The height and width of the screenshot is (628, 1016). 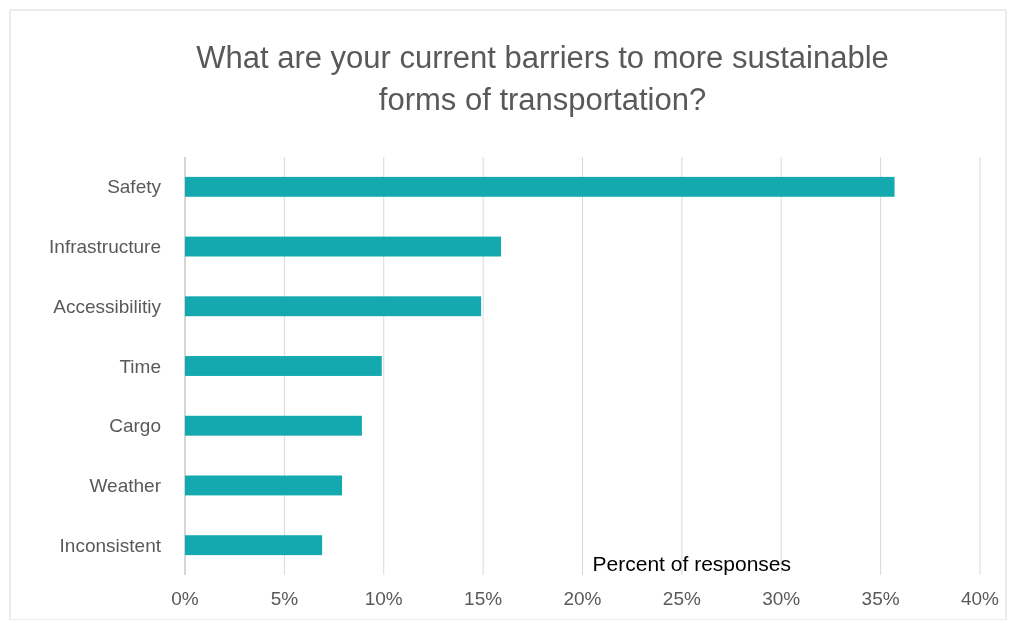 I want to click on x-axis-title: Percent of responses, so click(x=692, y=563).